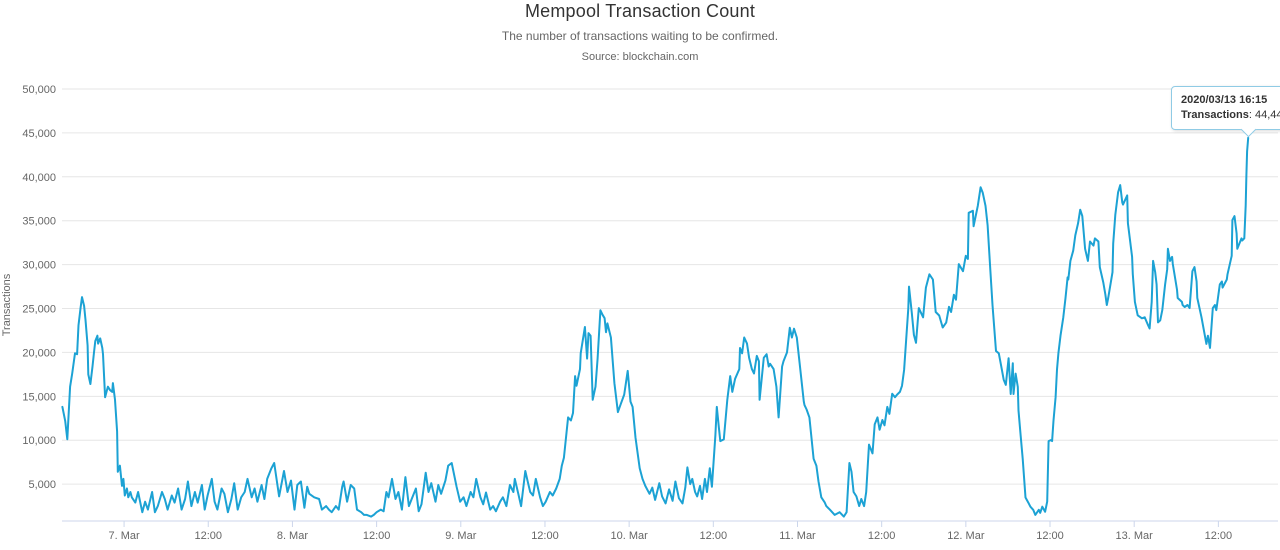  I want to click on tooltip-series-label: Transactions, so click(1215, 115).